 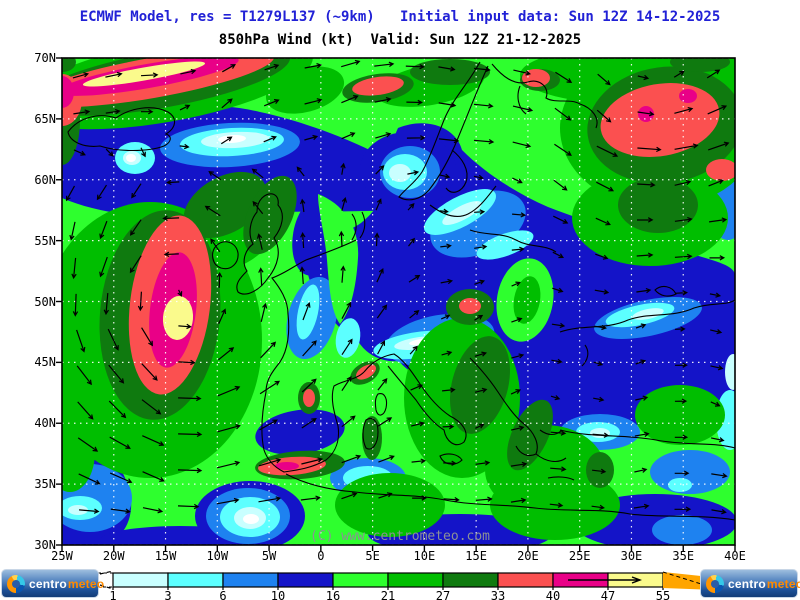 What do you see at coordinates (372, 556) in the screenshot?
I see `lon-label-5E: 5E` at bounding box center [372, 556].